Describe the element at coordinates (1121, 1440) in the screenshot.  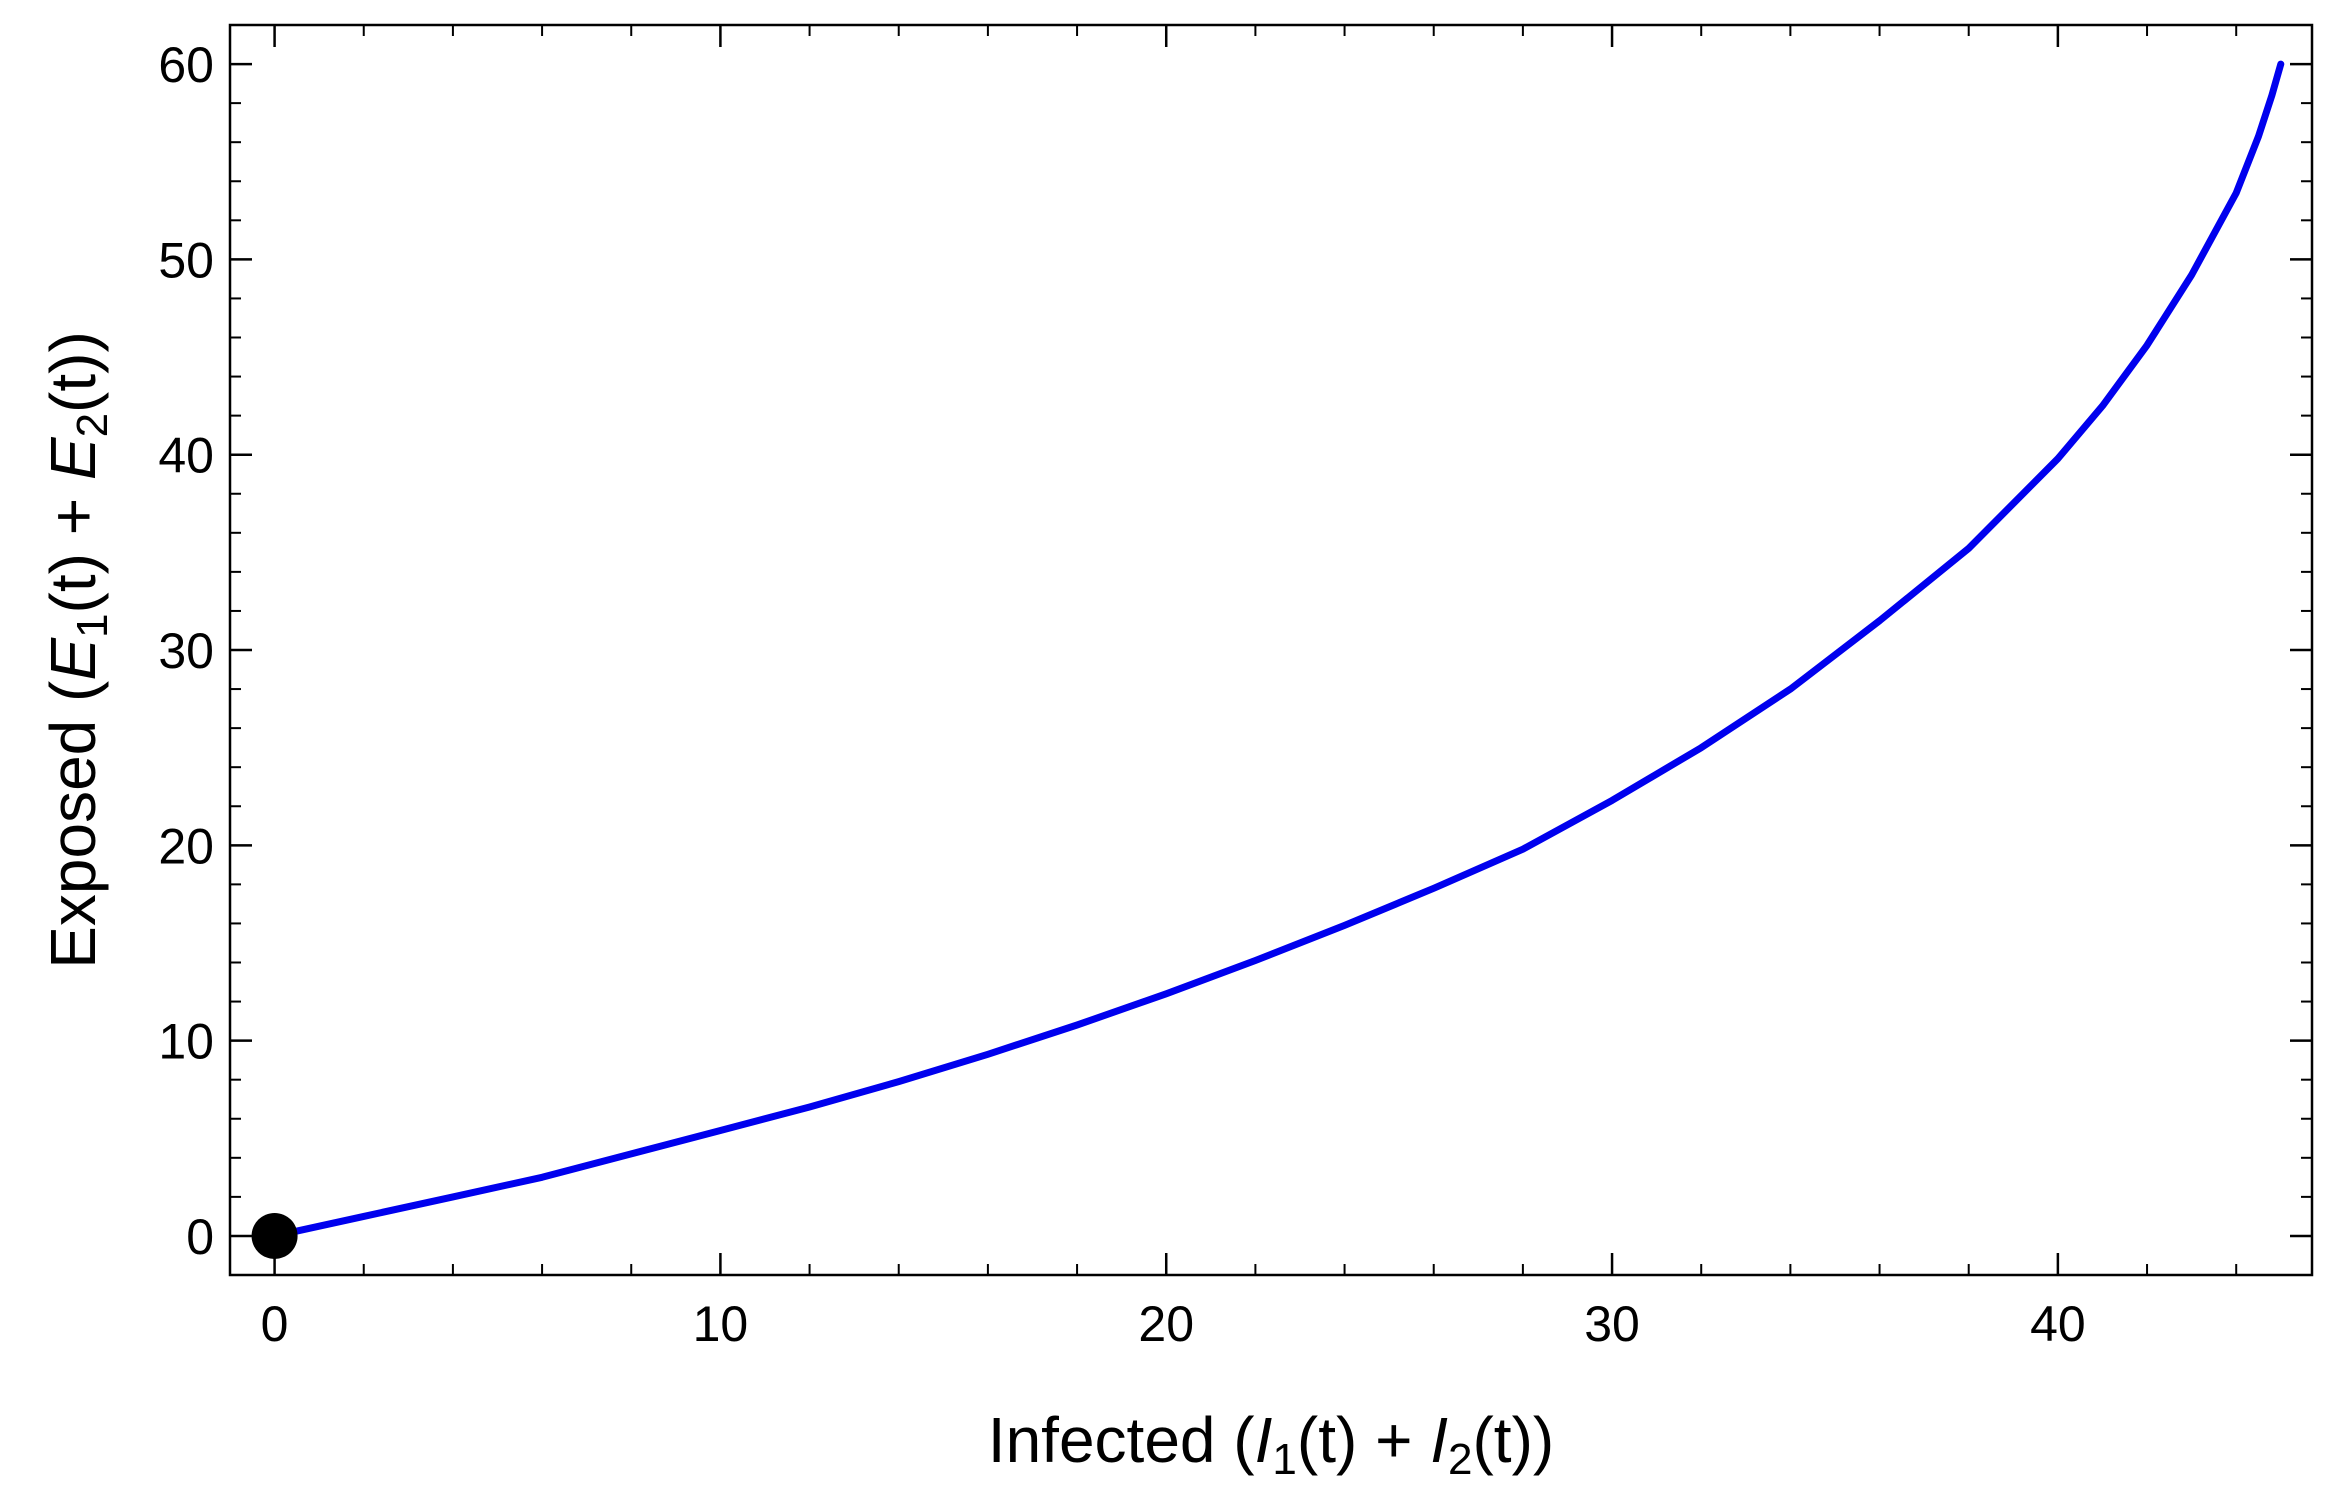
I see `x-title-prefix: Infected (` at that location.